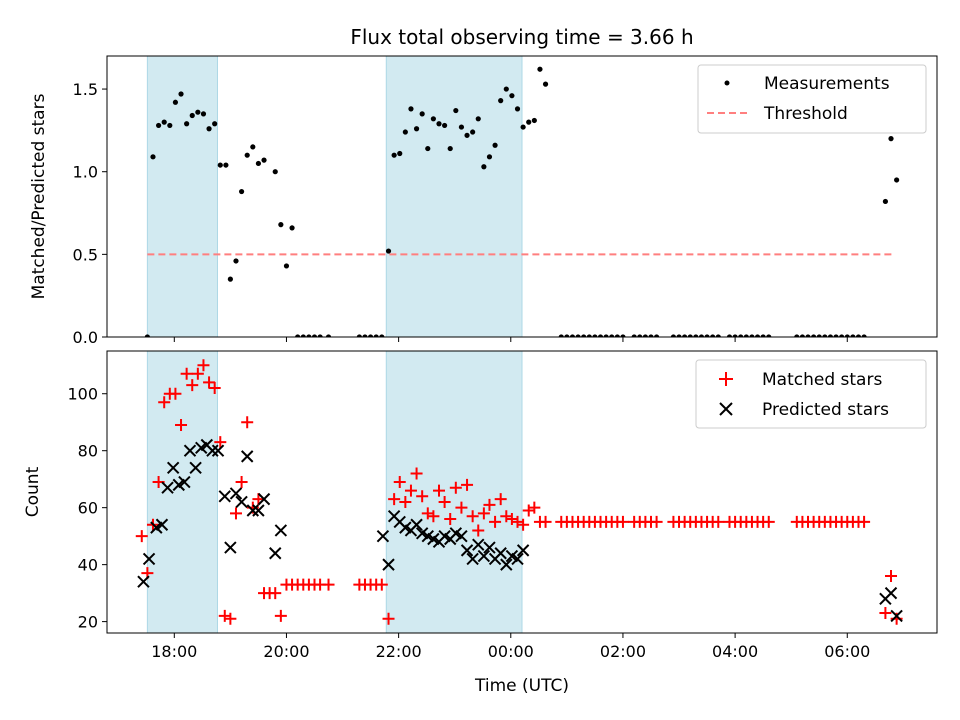 This screenshot has width=960, height=720. What do you see at coordinates (822, 380) in the screenshot?
I see `legend-label-matched: Matched stars` at bounding box center [822, 380].